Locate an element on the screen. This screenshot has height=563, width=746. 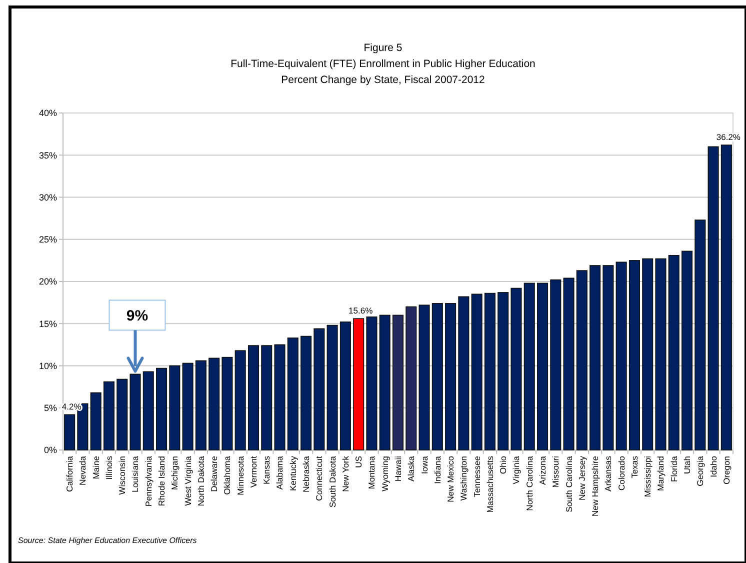
chart-title: Figure 5 is located at coordinates (383, 48).